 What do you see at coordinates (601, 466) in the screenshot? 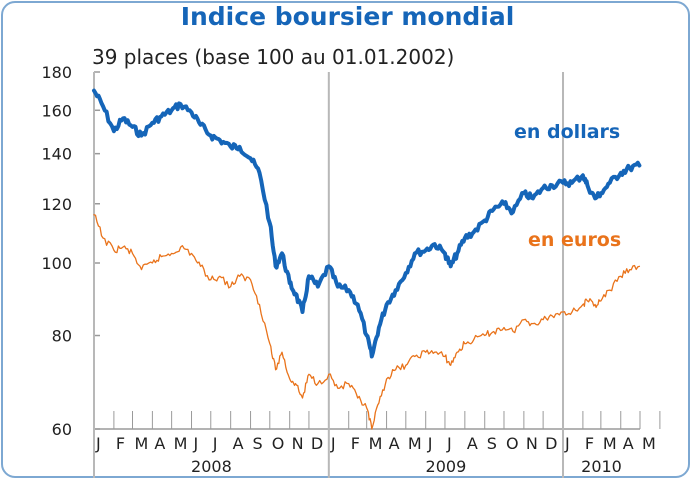
I see `year-label: 2010` at bounding box center [601, 466].